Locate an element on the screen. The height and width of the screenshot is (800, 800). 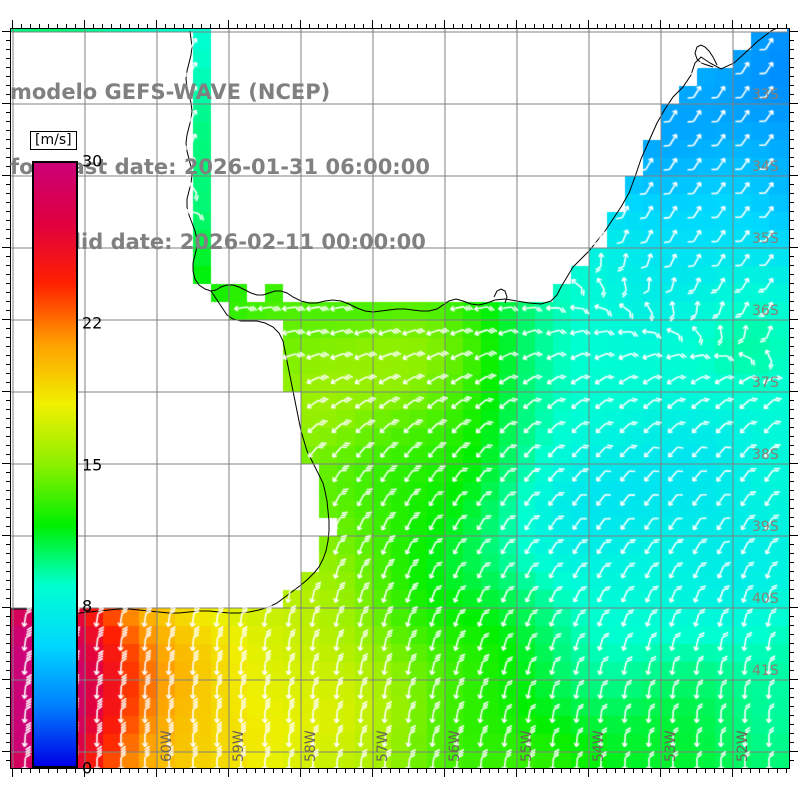
colorbar is located at coordinates (55, 464).